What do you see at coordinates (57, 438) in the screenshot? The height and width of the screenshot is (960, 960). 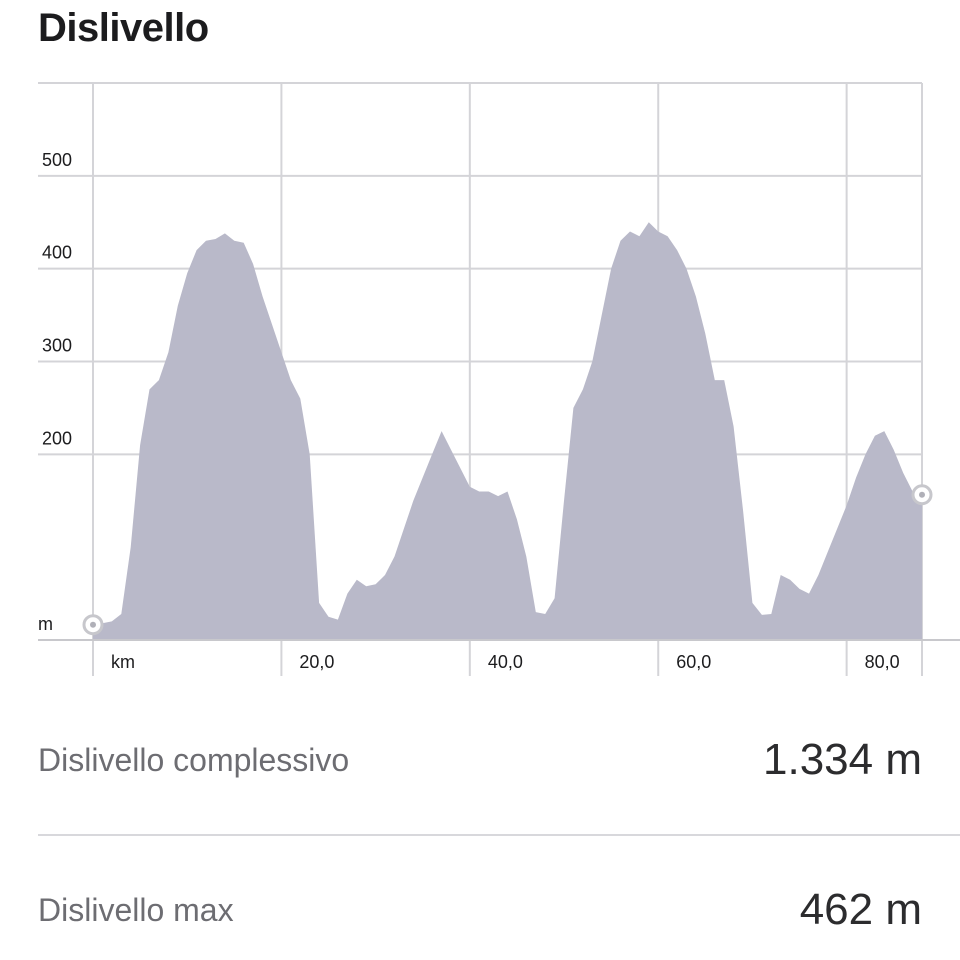 I see `y-tick-label-200: 200` at bounding box center [57, 438].